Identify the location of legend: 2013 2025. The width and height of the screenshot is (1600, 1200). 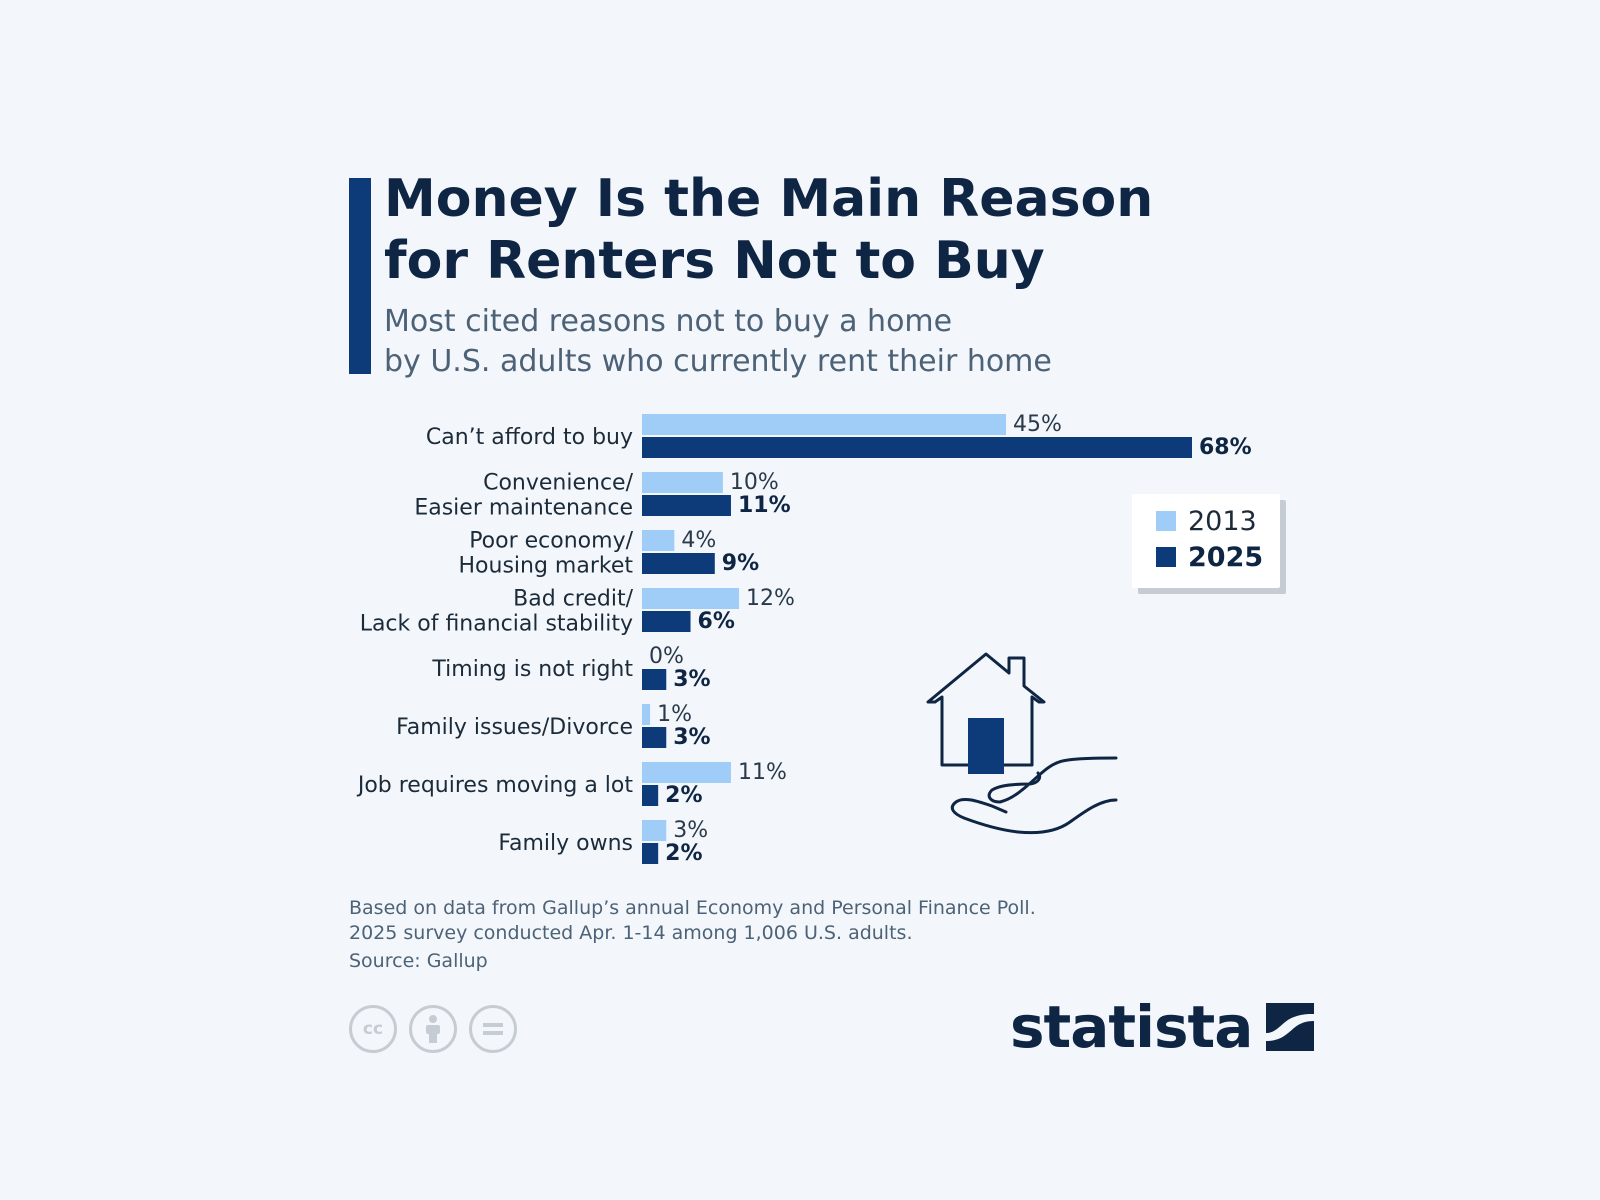
(1206, 541).